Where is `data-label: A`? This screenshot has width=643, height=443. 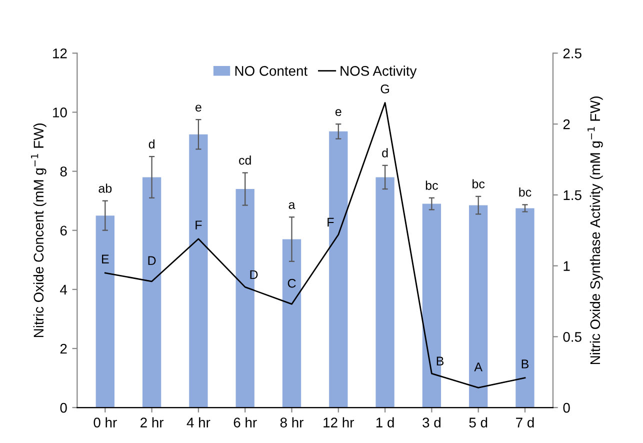 data-label: A is located at coordinates (478, 367).